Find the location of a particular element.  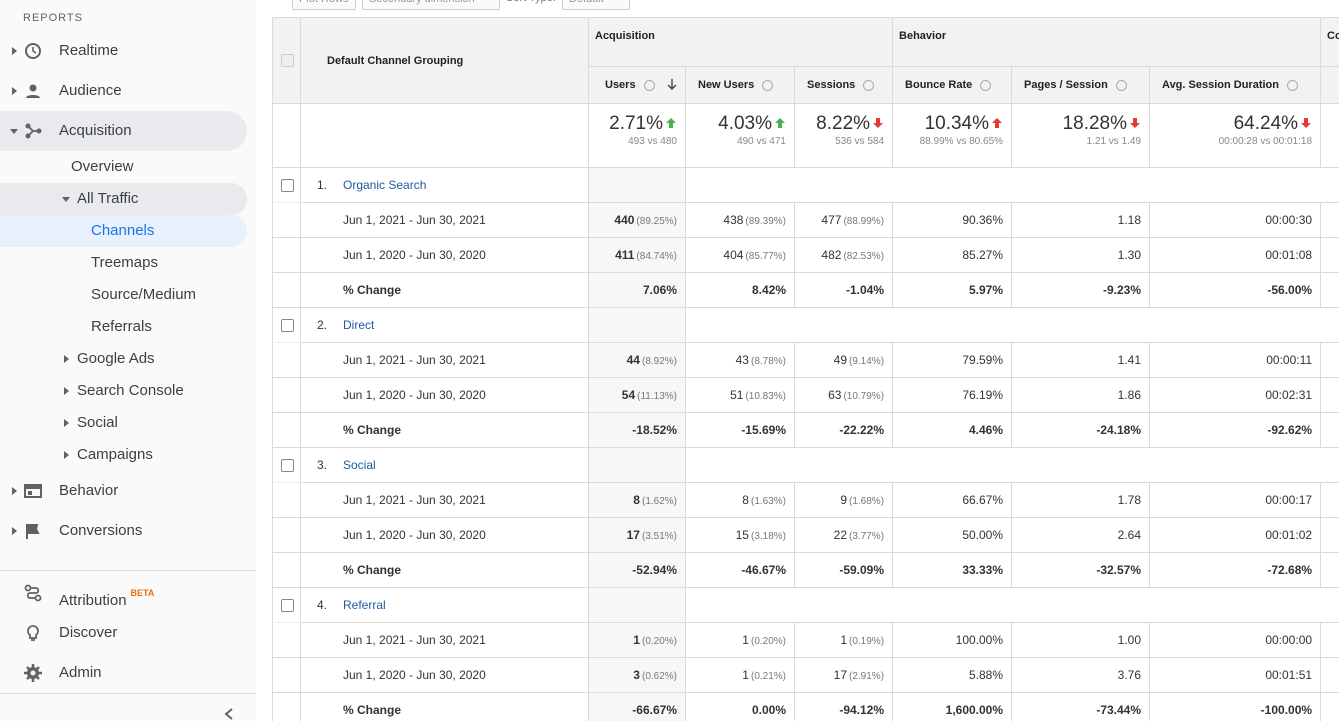

metric-share: (2.91%) is located at coordinates (867, 676).